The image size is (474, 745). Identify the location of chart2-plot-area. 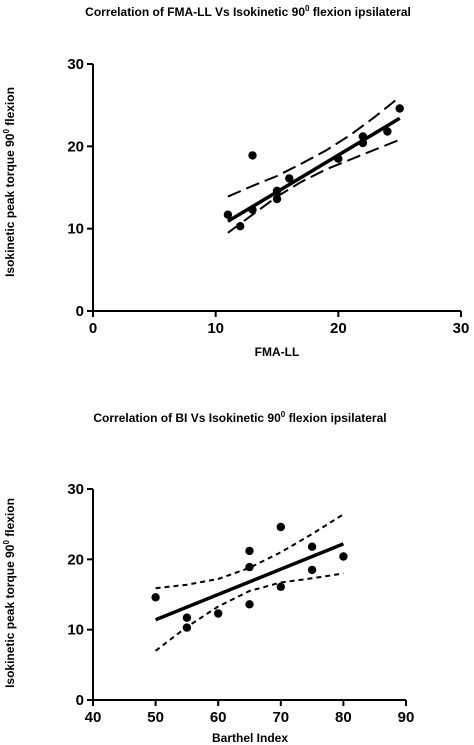
(249, 582).